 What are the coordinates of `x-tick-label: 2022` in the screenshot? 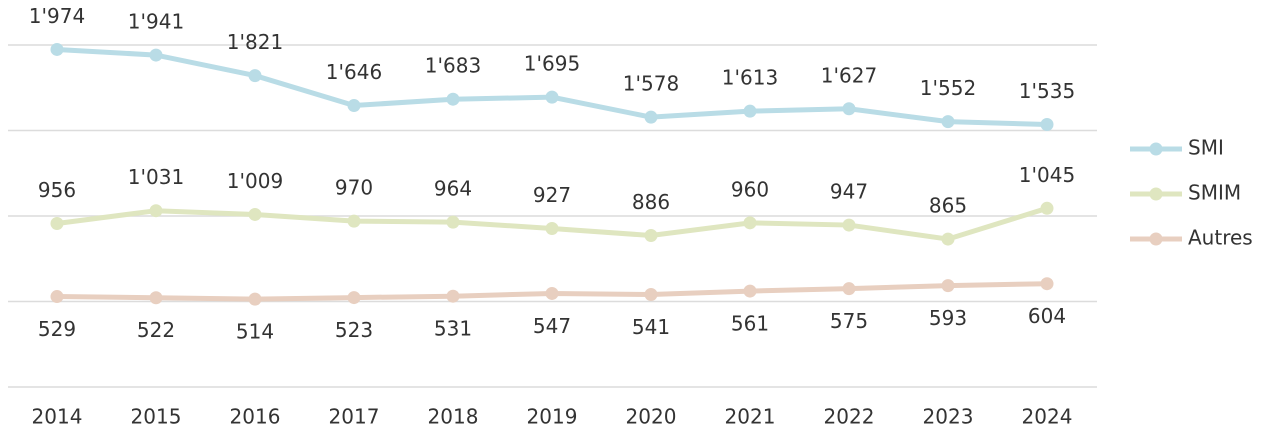 It's located at (849, 417).